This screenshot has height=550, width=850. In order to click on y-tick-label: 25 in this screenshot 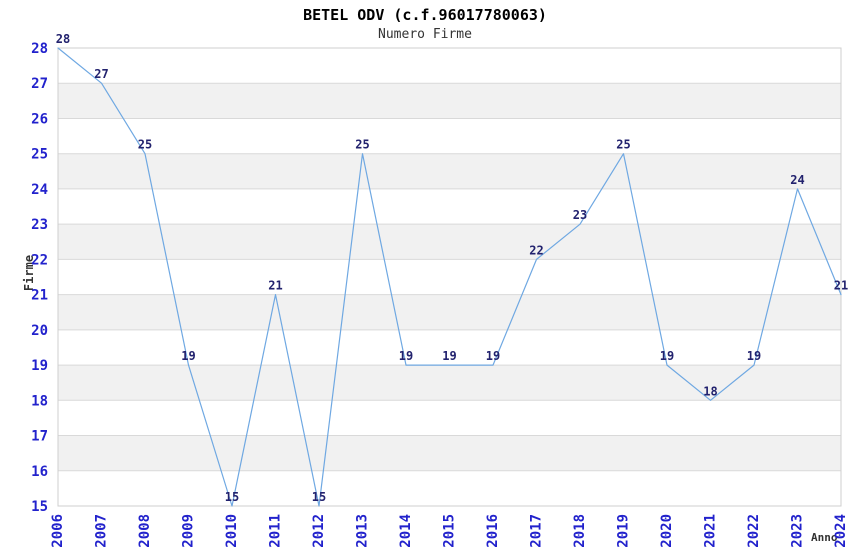, I will do `click(39, 155)`.